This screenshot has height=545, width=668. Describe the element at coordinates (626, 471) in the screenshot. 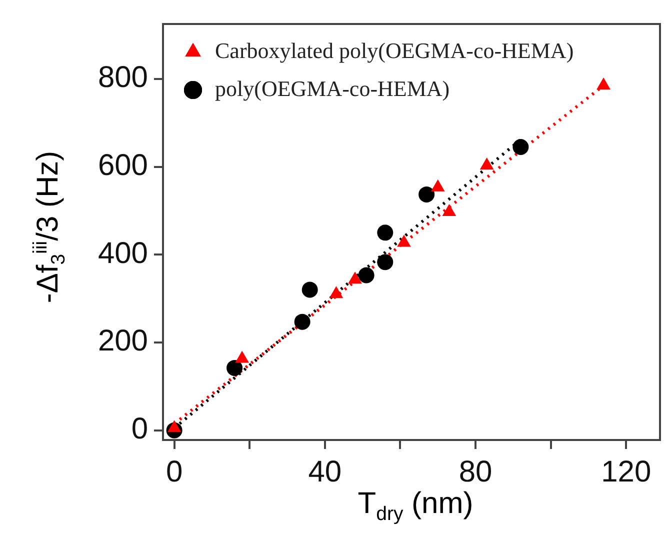

I see `x-tick-label: 120` at that location.